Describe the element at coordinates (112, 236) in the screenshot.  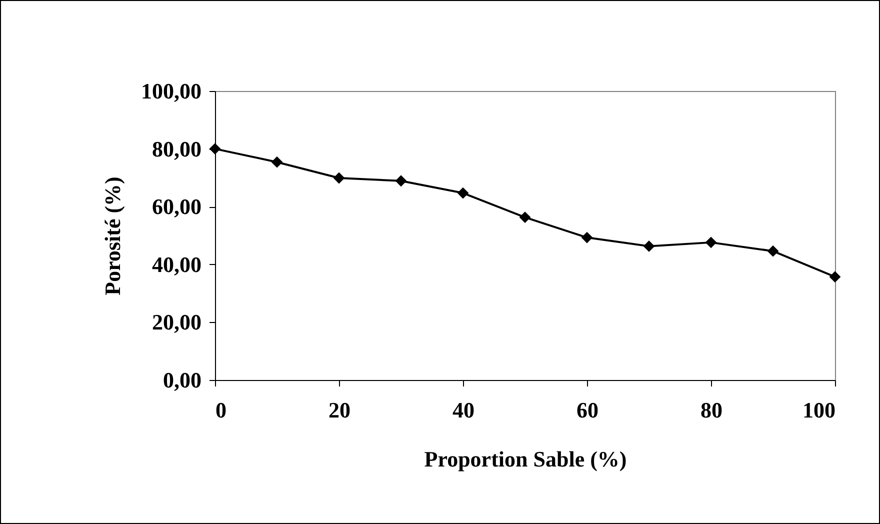
I see `y-axis-title: Porosité (%)` at that location.